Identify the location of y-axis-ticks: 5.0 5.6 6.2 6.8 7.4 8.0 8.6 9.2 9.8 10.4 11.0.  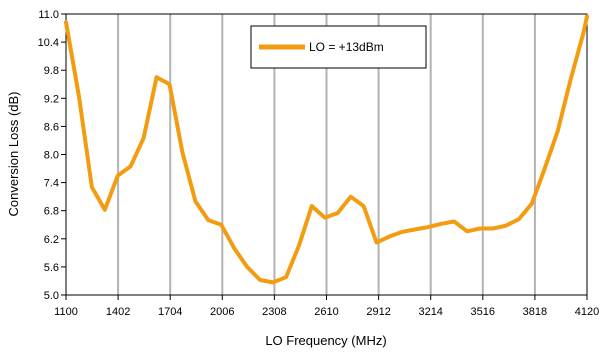
(52, 155).